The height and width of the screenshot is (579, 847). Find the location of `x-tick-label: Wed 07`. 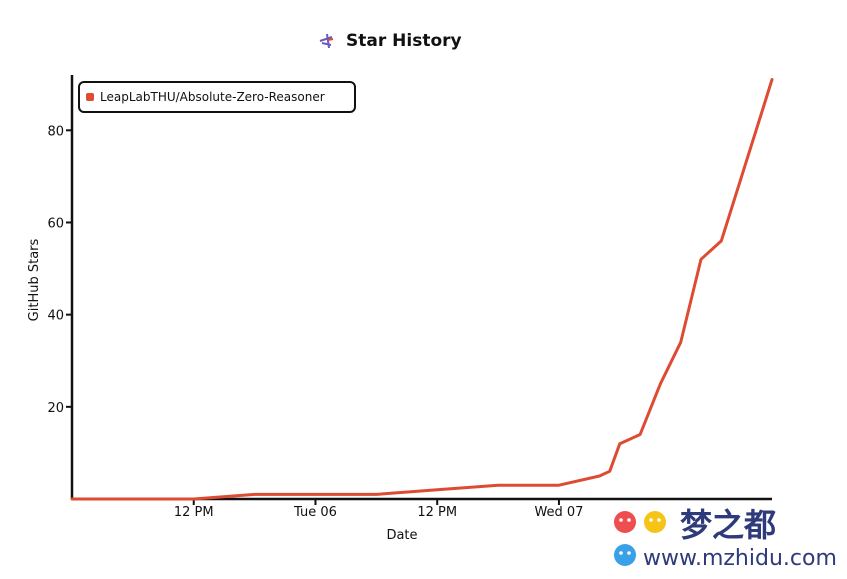

x-tick-label: Wed 07 is located at coordinates (558, 512).